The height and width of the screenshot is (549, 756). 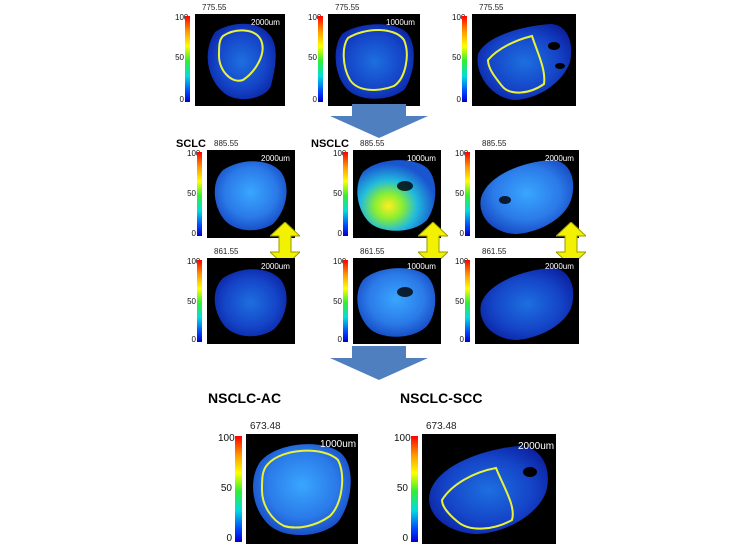 I want to click on panel-r2-c2: 100 50 0 885.55 1000um, so click(x=388, y=189).